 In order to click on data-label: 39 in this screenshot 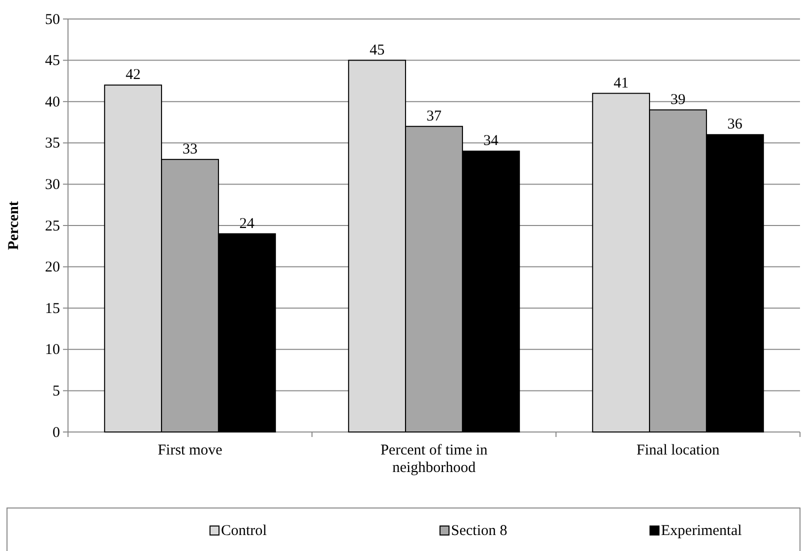, I will do `click(678, 100)`.